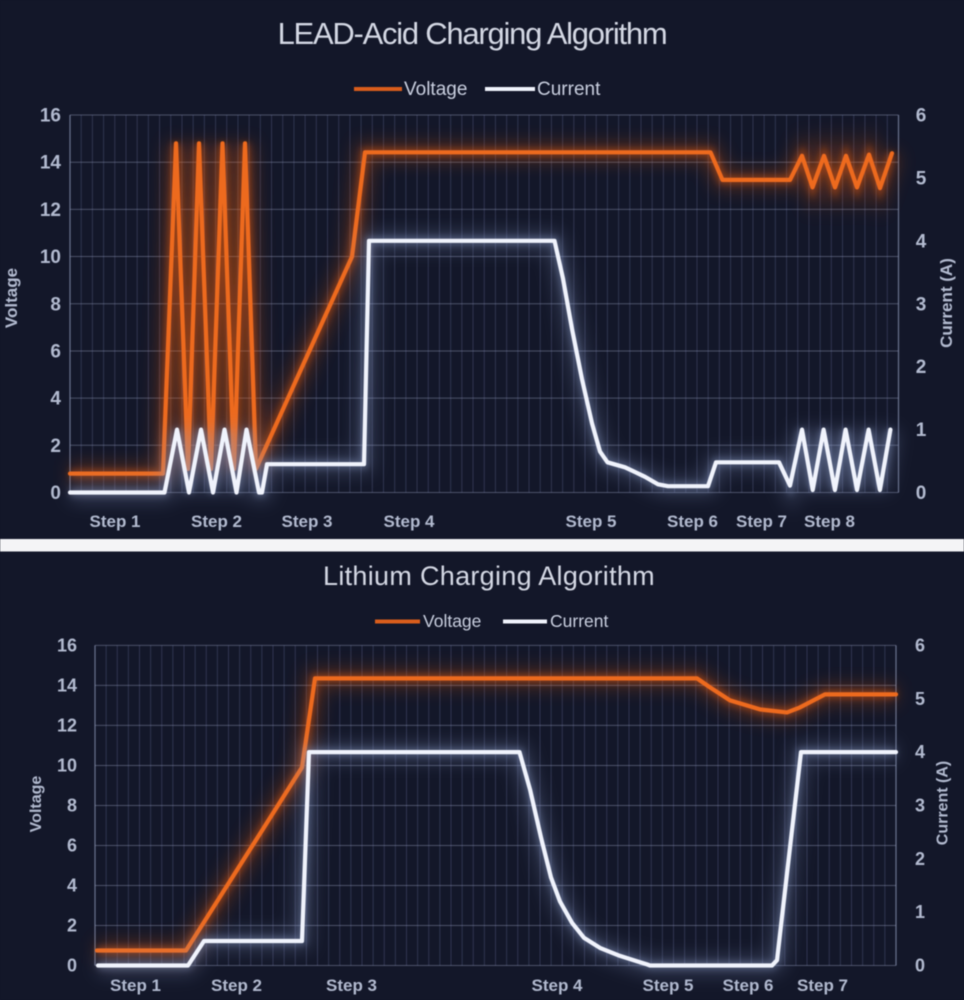 The image size is (964, 1000). Describe the element at coordinates (829, 521) in the screenshot. I see `svg-text: Step 8` at that location.